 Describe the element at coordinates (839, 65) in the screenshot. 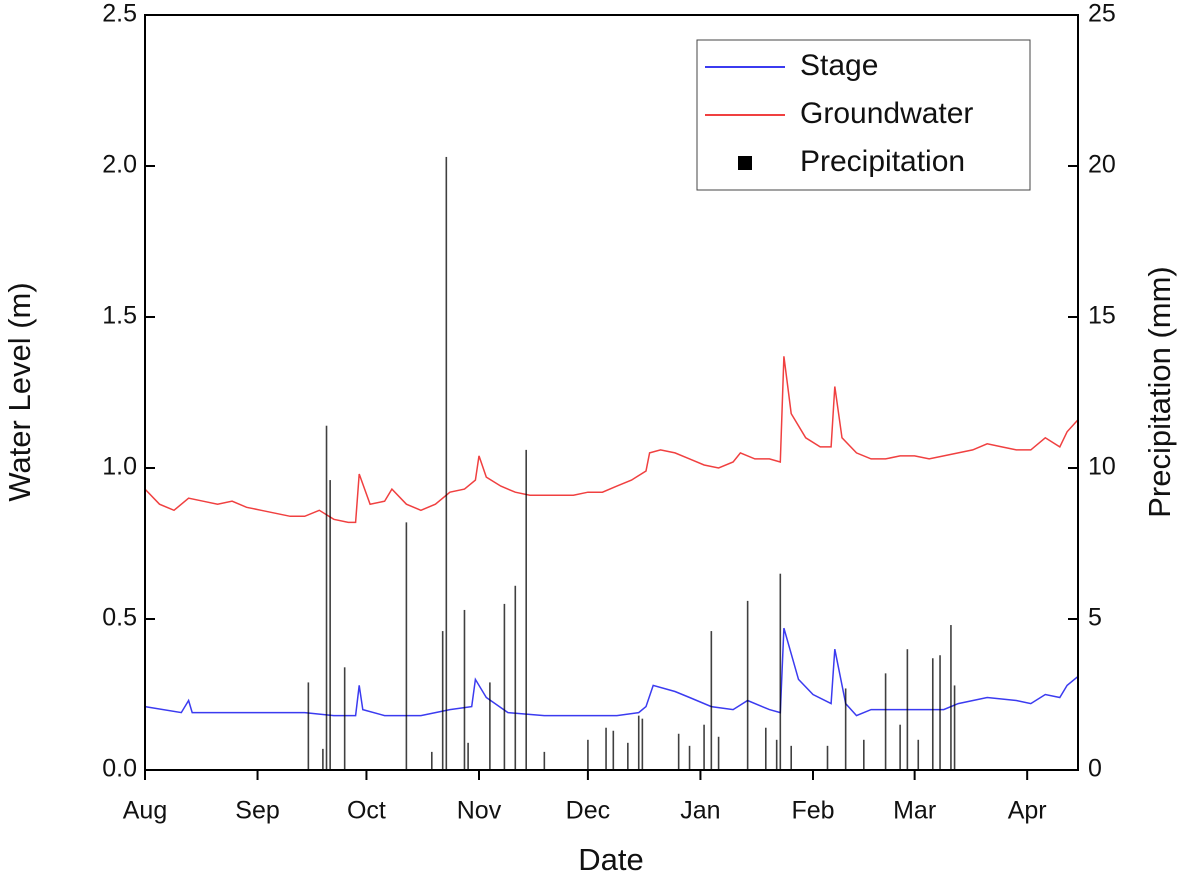

I see `legend-label: Stage` at that location.